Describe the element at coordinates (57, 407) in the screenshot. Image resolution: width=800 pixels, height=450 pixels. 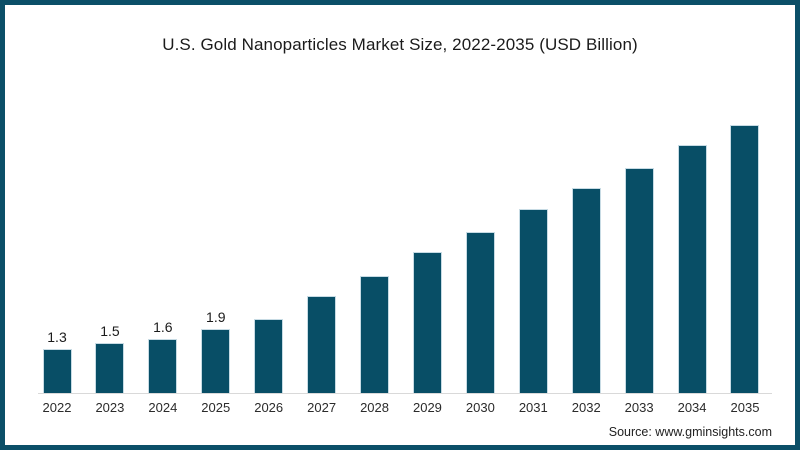
I see `x-tick-label-2022: 2022` at that location.